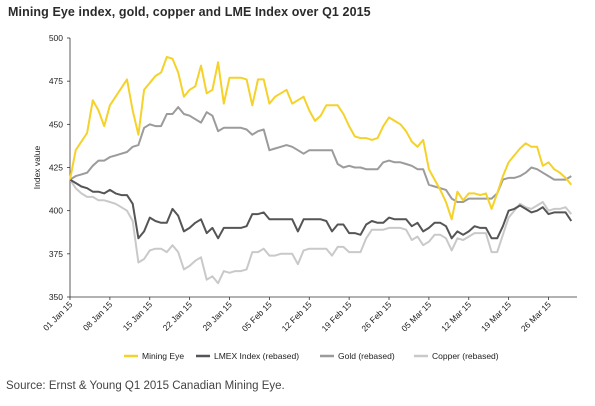 This screenshot has height=406, width=595. What do you see at coordinates (56, 124) in the screenshot?
I see `y-tick-label: 450` at bounding box center [56, 124].